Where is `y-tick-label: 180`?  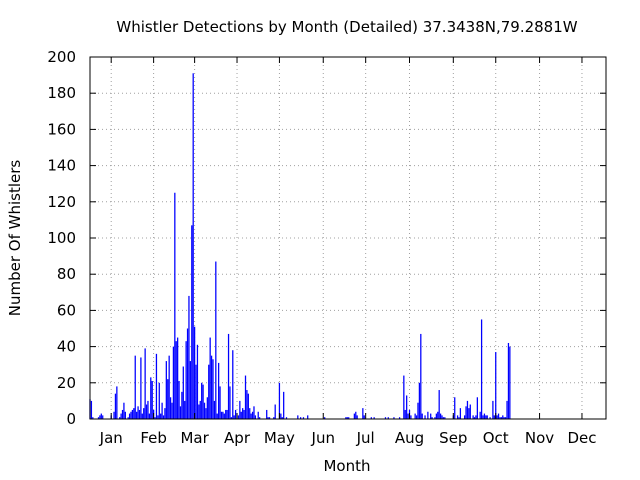
y-tick-label: 180 is located at coordinates (61, 93).